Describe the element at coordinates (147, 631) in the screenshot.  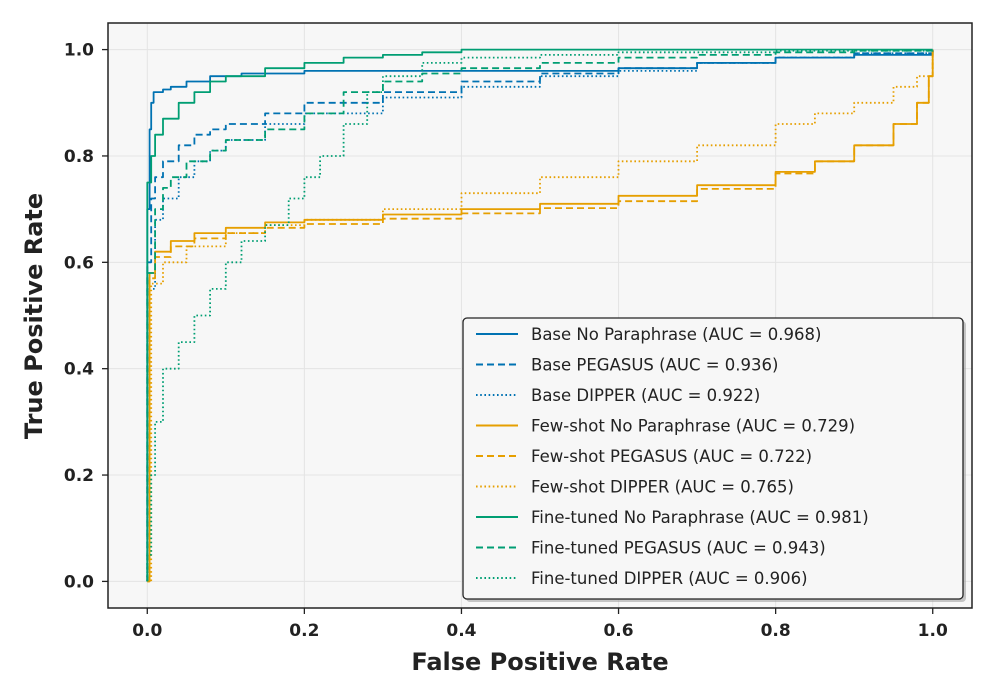
I see `x-tick-label-0: 0.0` at that location.